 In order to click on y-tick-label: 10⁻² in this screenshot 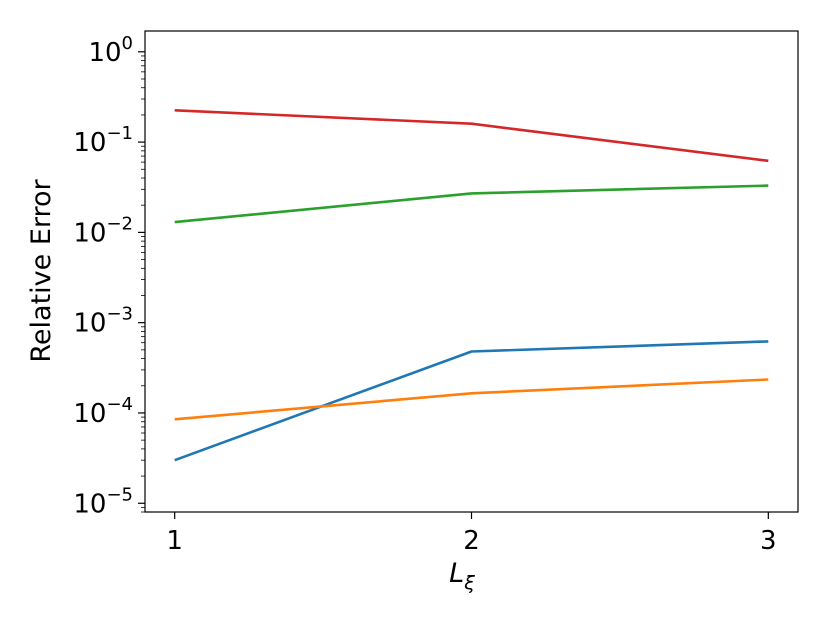, I will do `click(103, 230)`.